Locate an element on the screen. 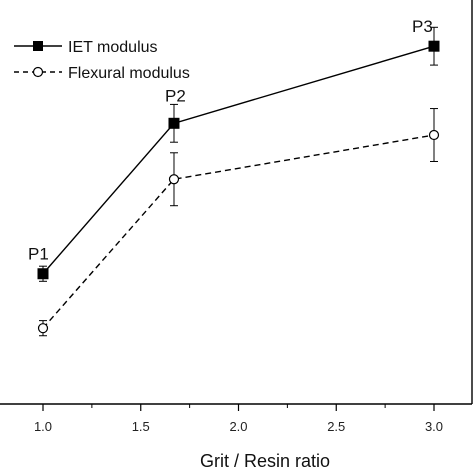  legend-label: IET modulus is located at coordinates (113, 47).